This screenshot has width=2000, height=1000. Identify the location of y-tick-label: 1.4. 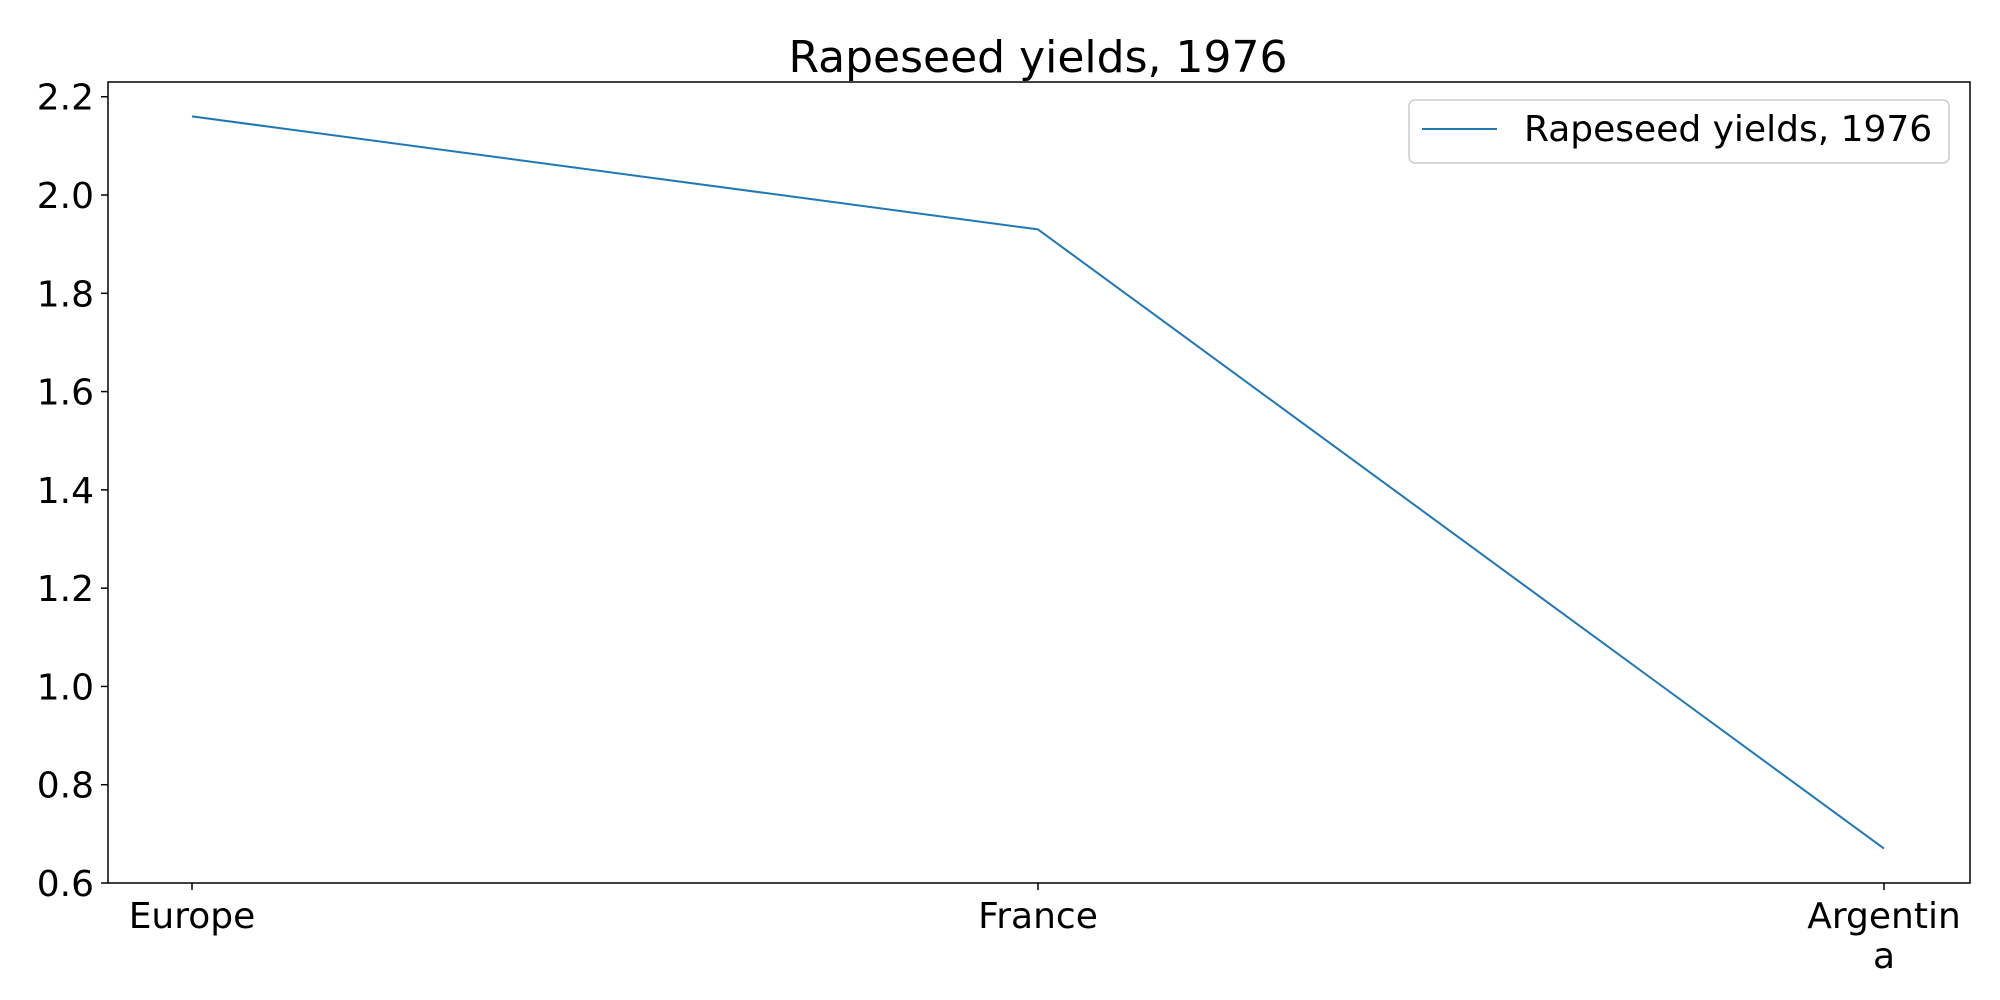
(65, 491).